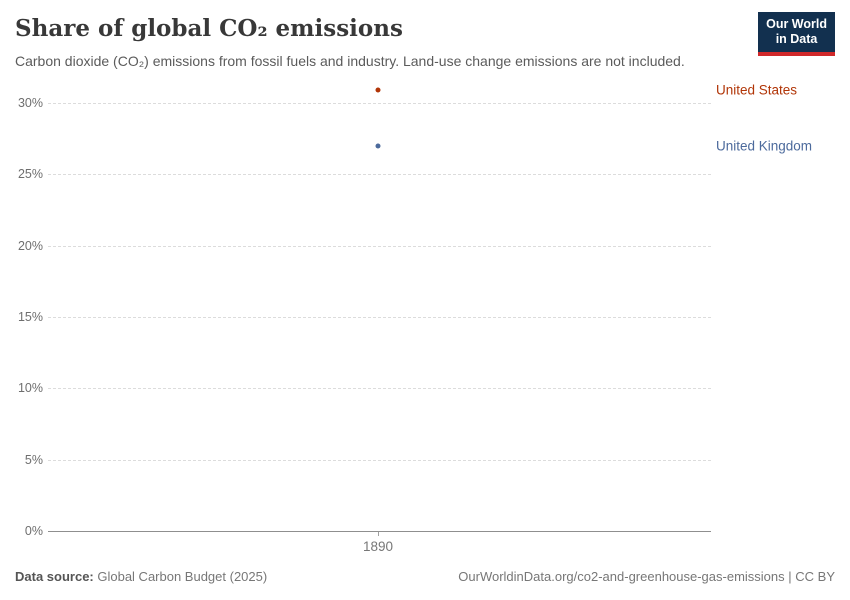  Describe the element at coordinates (796, 39) in the screenshot. I see `owid-logo-line2: in Data` at that location.